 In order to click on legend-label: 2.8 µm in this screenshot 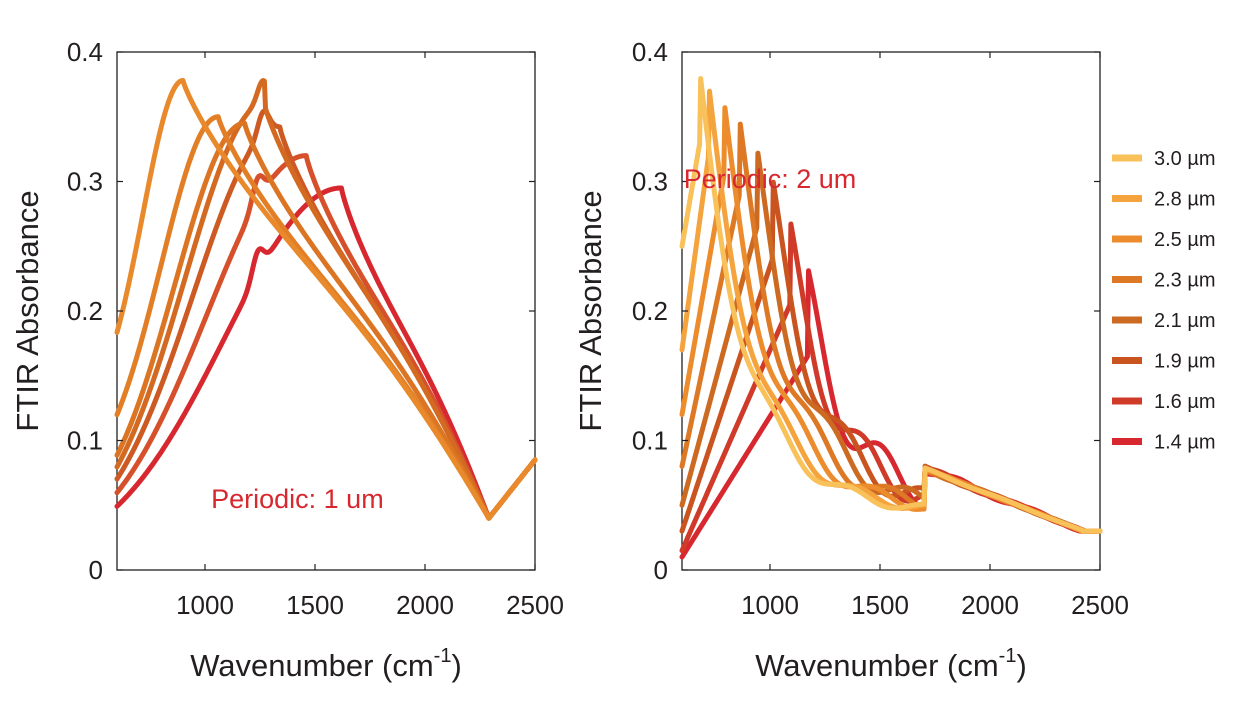, I will do `click(1185, 200)`.